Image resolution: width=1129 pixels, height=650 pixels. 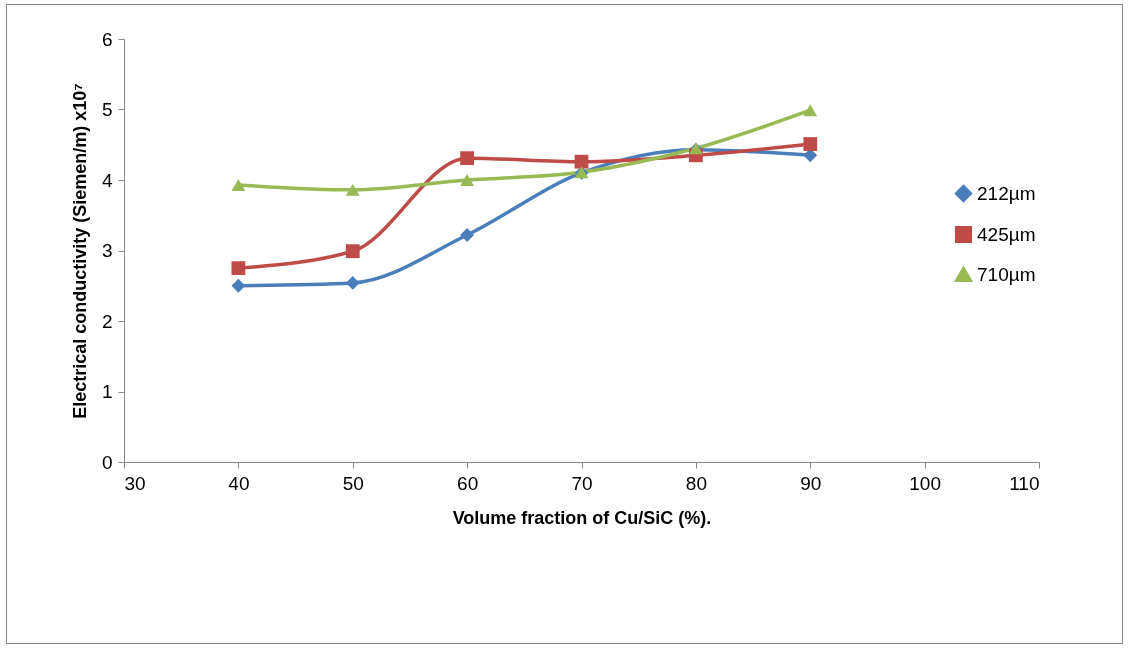 What do you see at coordinates (582, 517) in the screenshot?
I see `x-axis-title: Volume fraction of Cu/SiC (%).` at bounding box center [582, 517].